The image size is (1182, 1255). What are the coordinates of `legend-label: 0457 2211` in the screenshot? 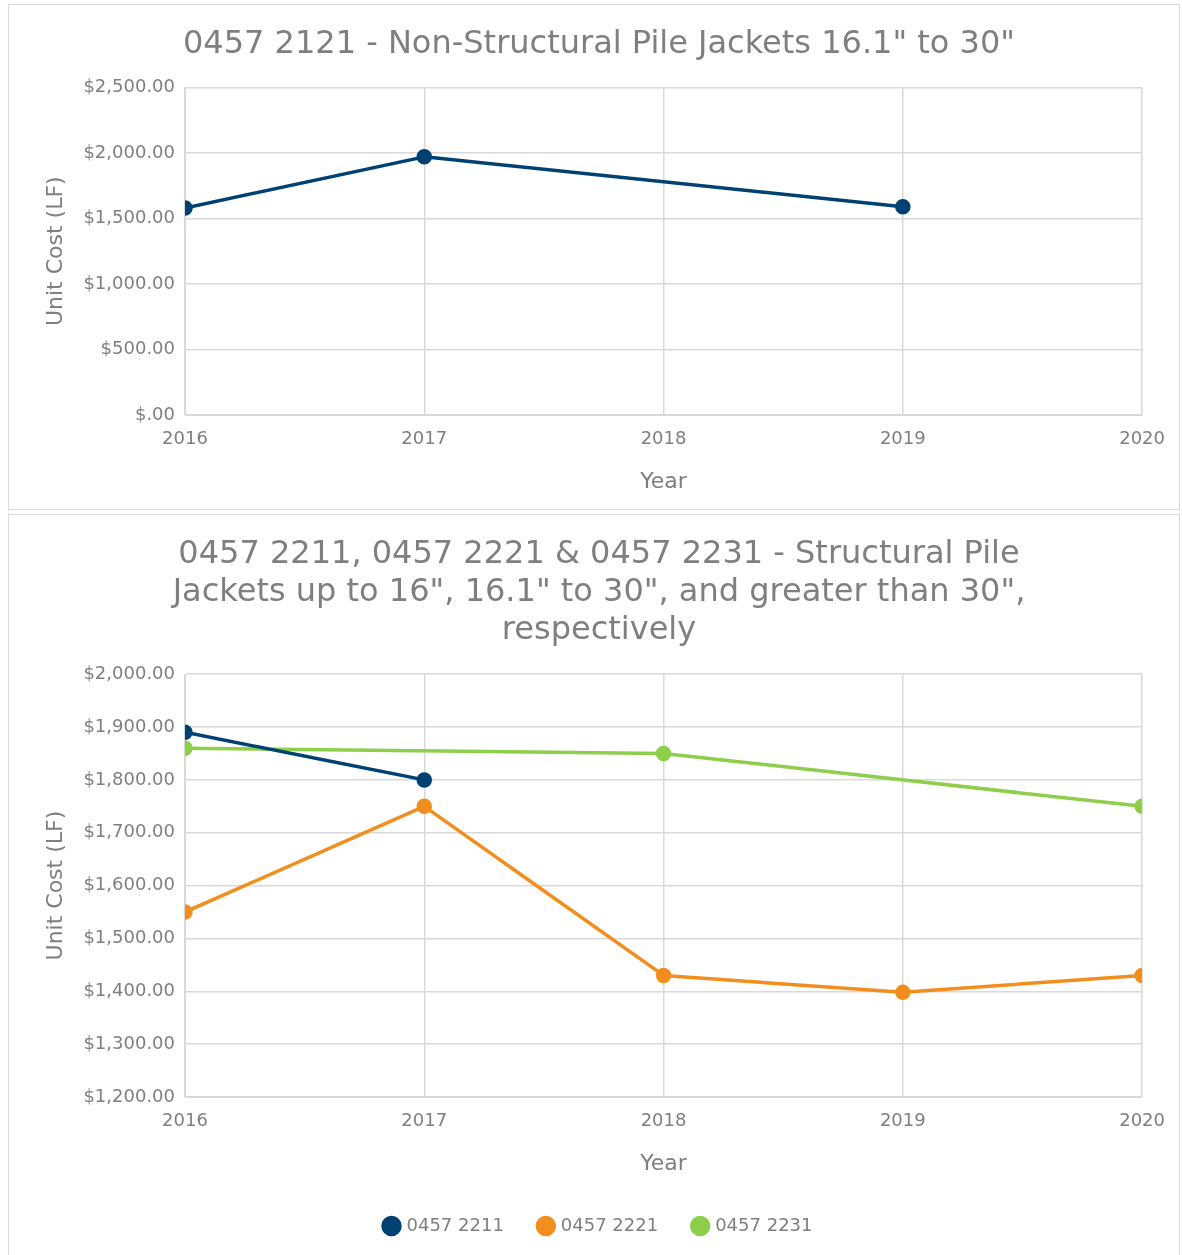 It's located at (455, 1224).